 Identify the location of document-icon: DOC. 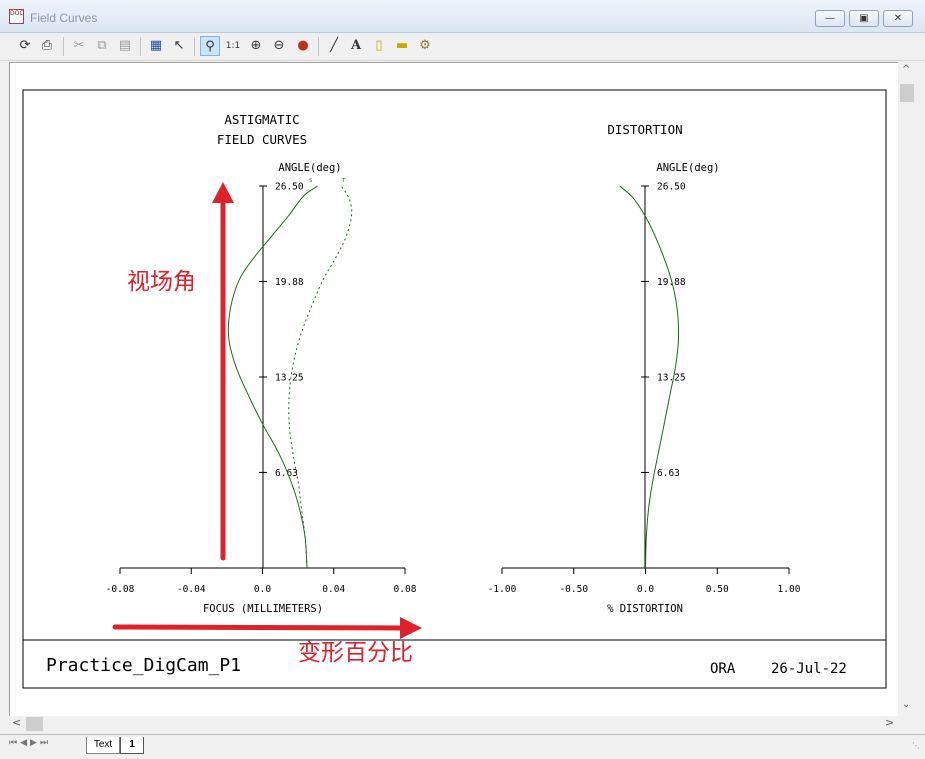
(16, 16).